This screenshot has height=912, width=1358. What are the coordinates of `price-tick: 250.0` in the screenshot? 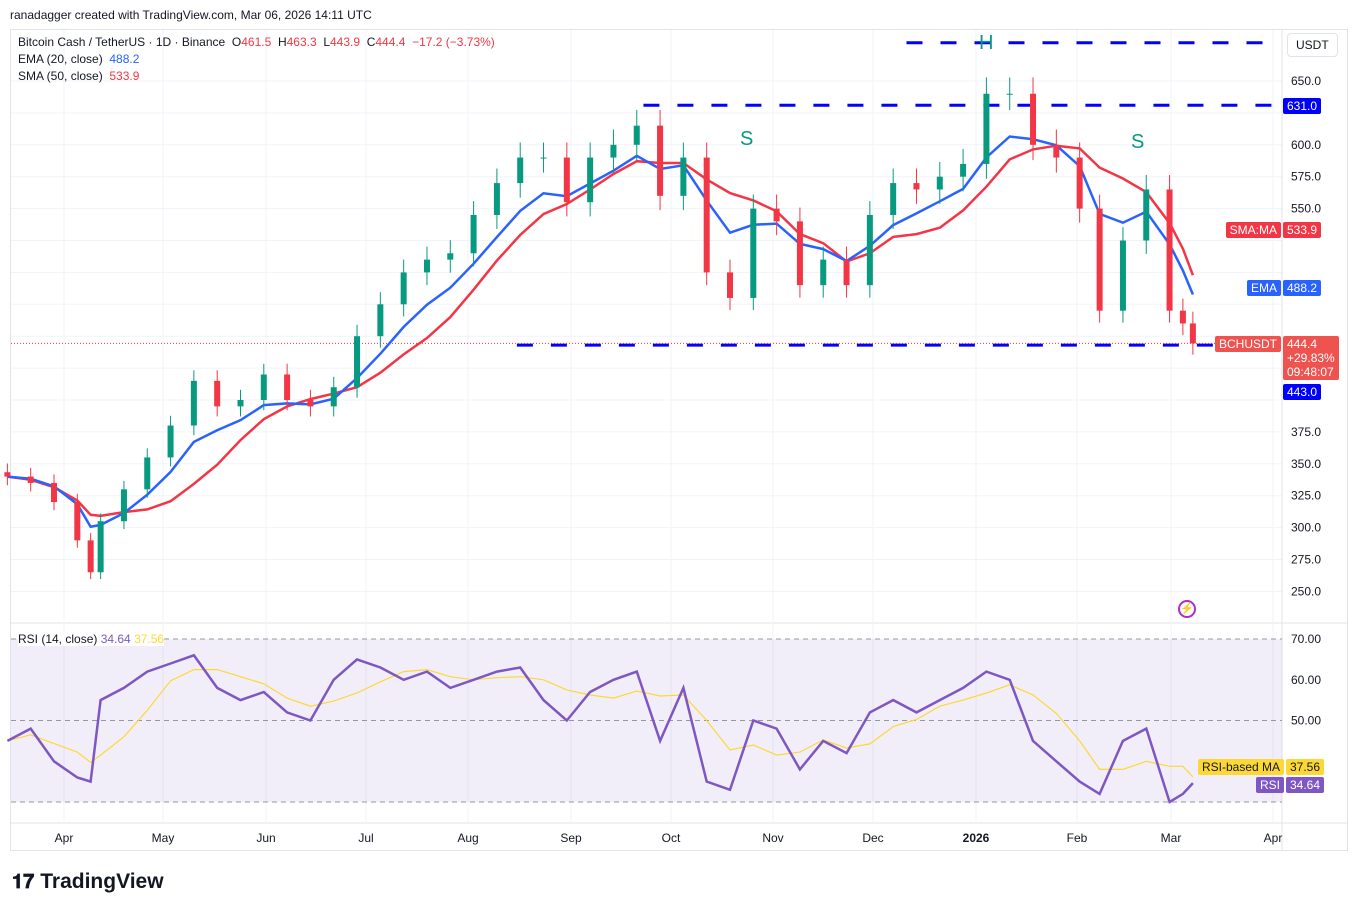 It's located at (1306, 591).